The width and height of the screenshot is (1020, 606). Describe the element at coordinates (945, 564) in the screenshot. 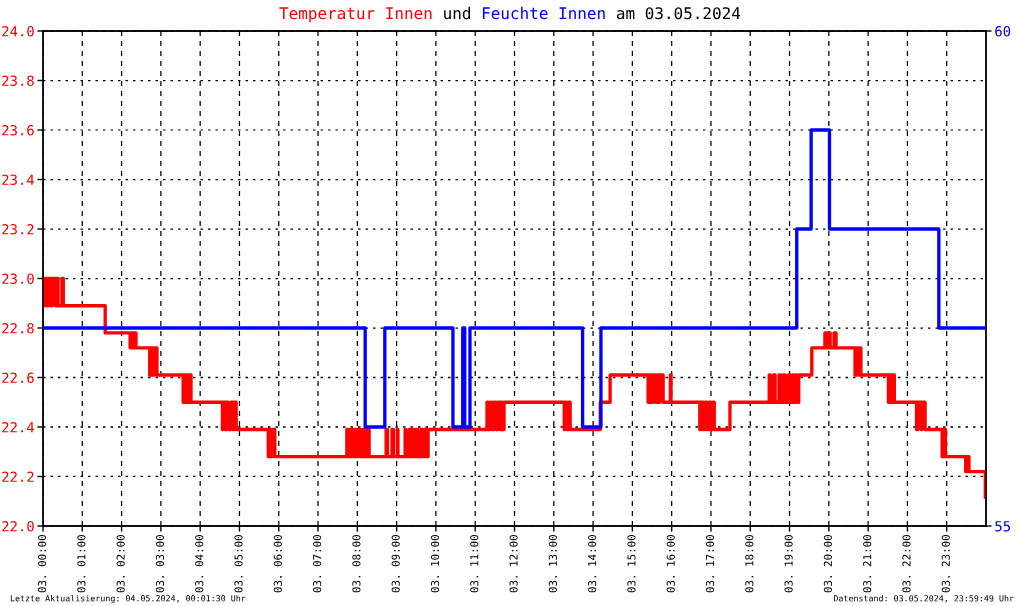

I see `x-tick-label: 03. 23:00` at that location.